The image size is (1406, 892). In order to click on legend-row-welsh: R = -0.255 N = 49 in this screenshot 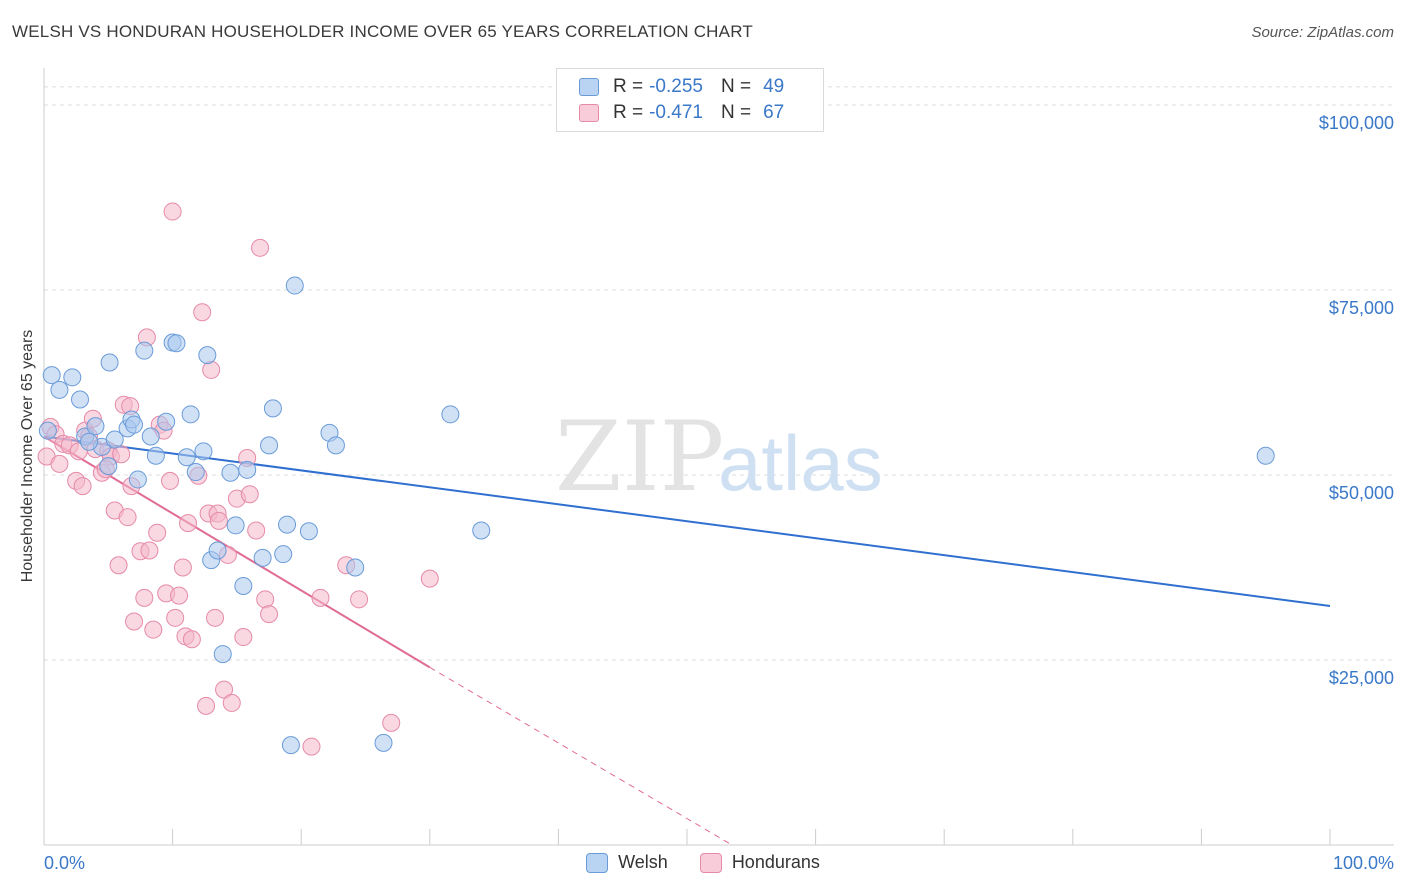, I will do `click(681, 87)`.